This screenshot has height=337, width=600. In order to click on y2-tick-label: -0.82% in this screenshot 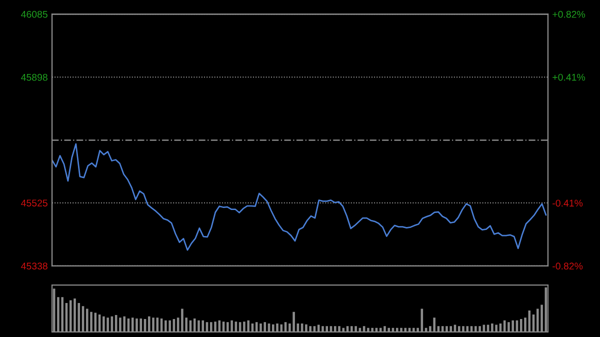, I will do `click(567, 266)`.